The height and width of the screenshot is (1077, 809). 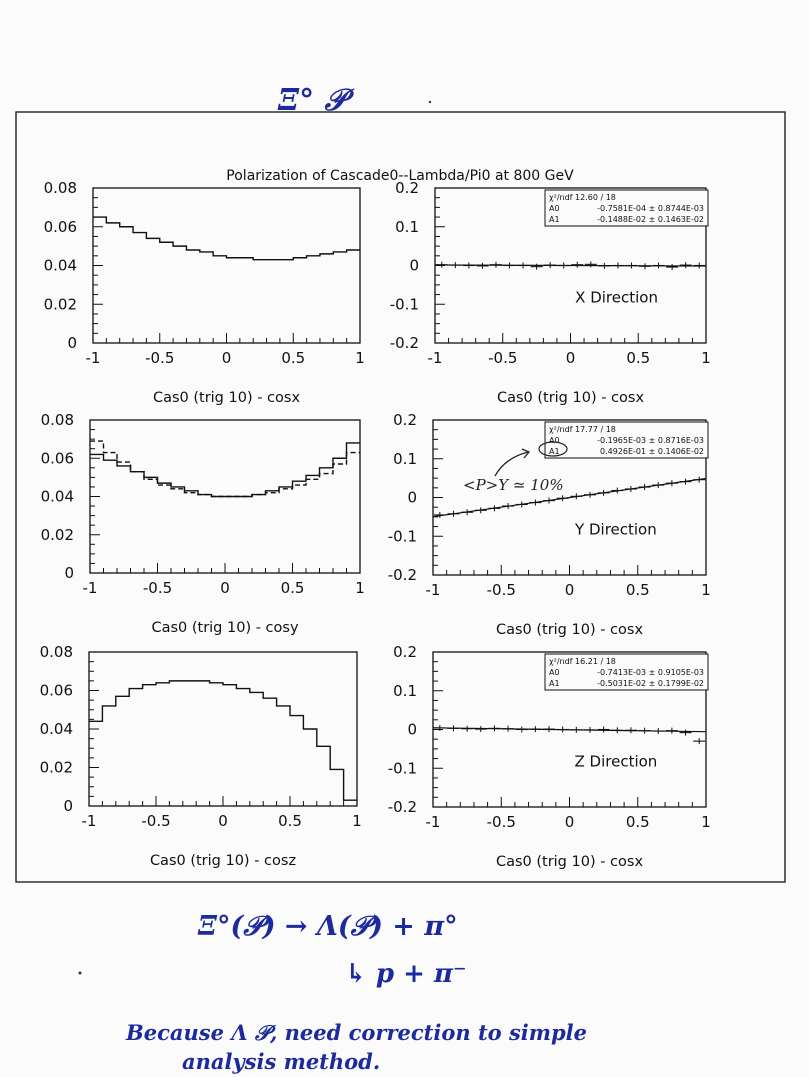 What do you see at coordinates (582, 661) in the screenshot?
I see `stats-key: χ²/ndf 16.21 / 18` at bounding box center [582, 661].